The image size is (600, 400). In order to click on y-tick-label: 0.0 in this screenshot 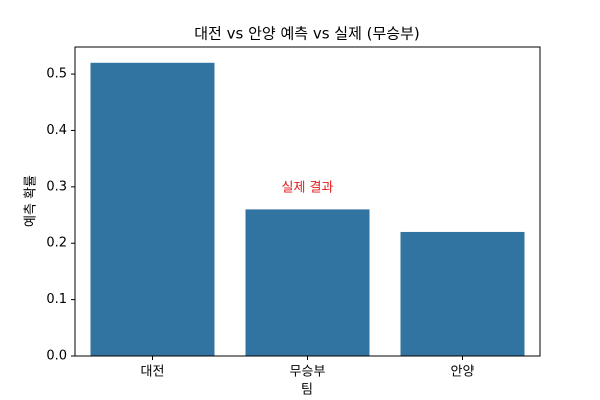, I will do `click(56, 356)`.